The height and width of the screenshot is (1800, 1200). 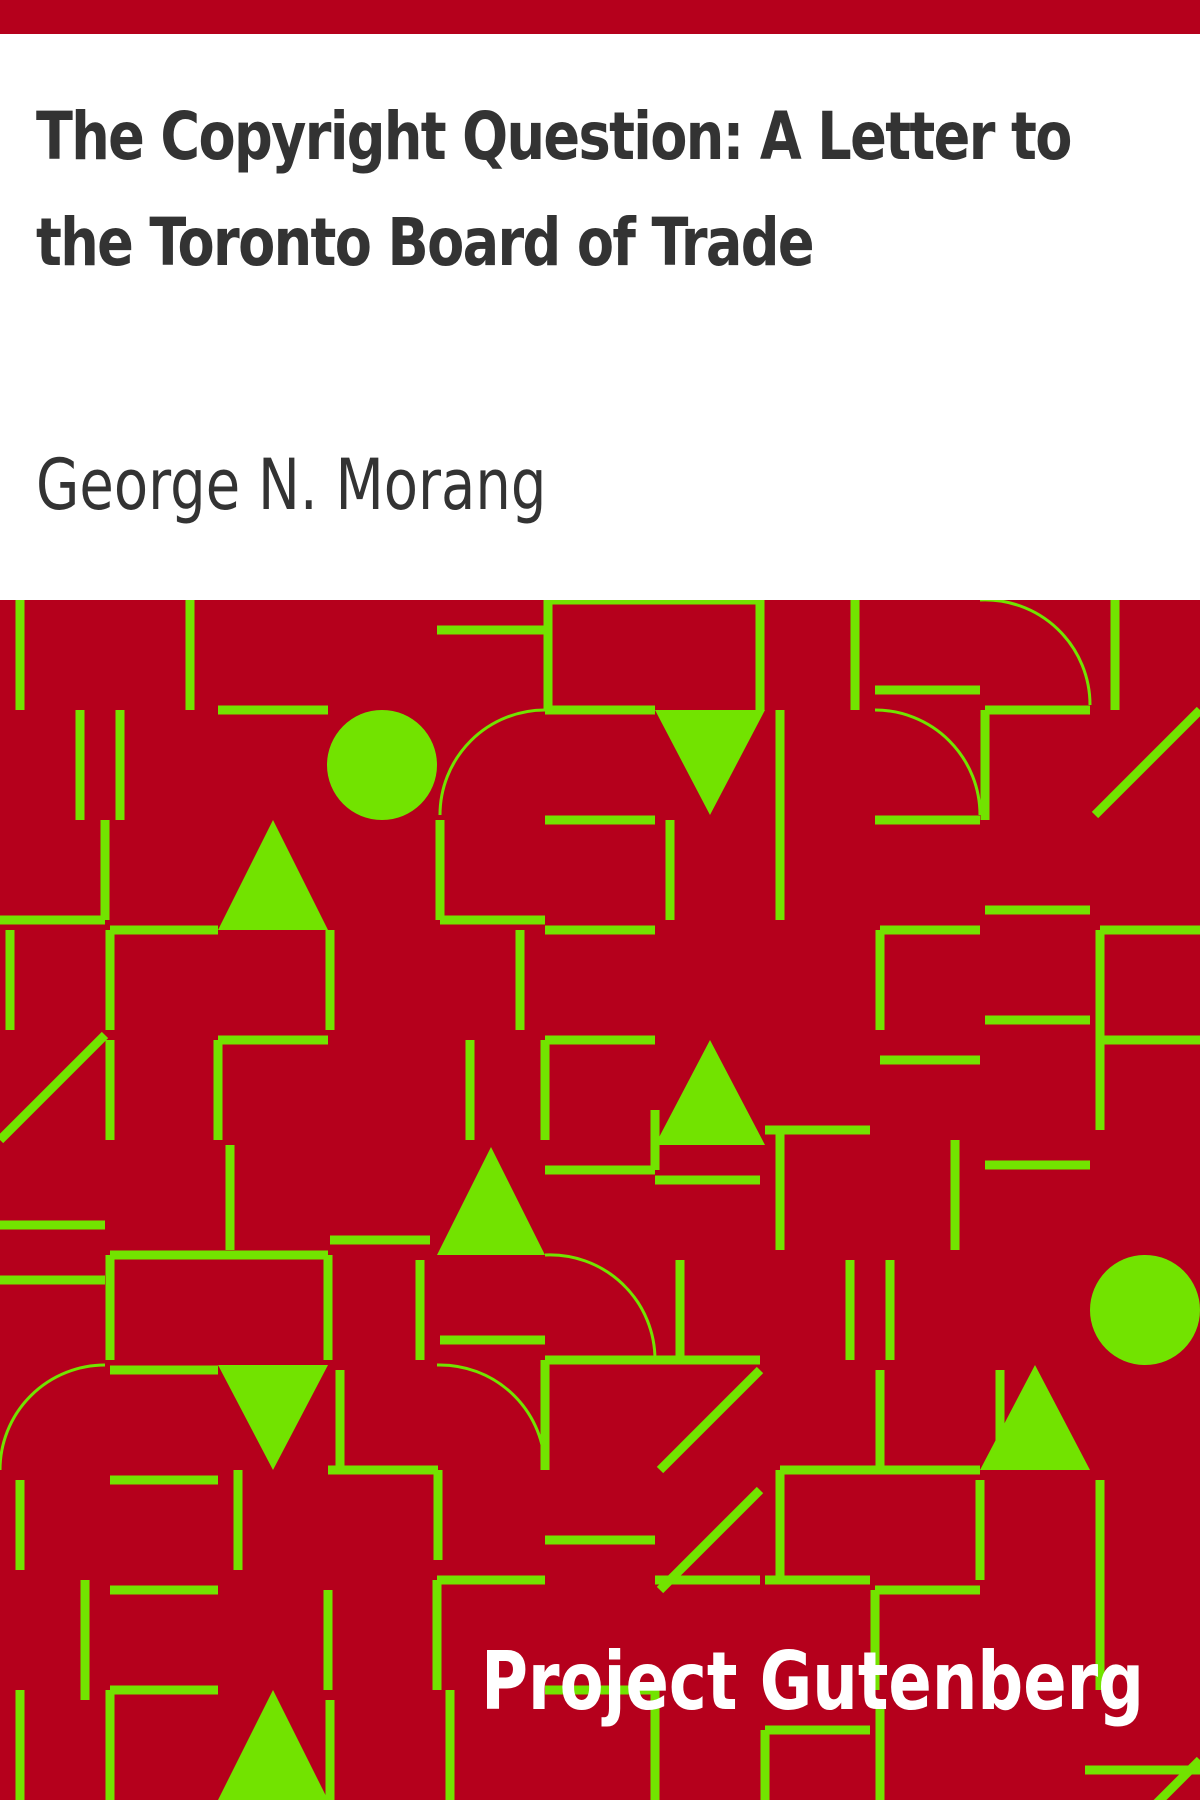 What do you see at coordinates (291, 485) in the screenshot?
I see `book-author: George N. Morang` at bounding box center [291, 485].